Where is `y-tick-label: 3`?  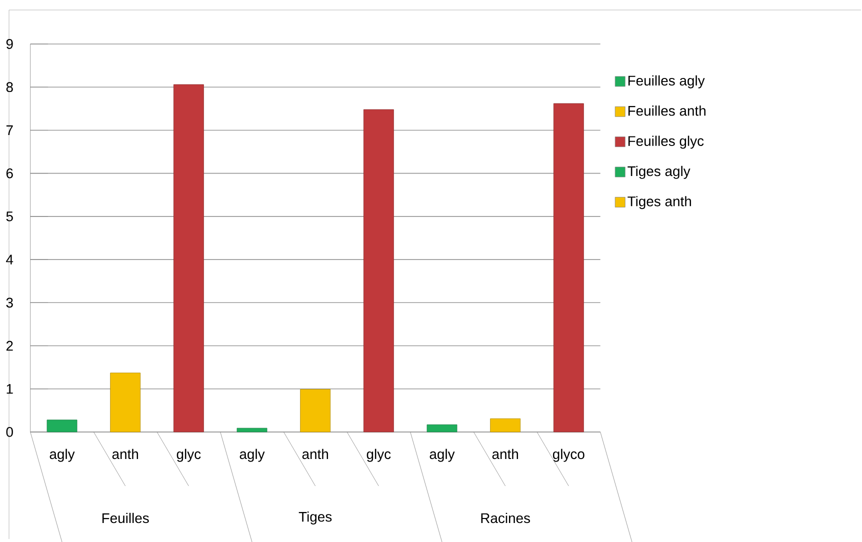 y-tick-label: 3 is located at coordinates (9, 303).